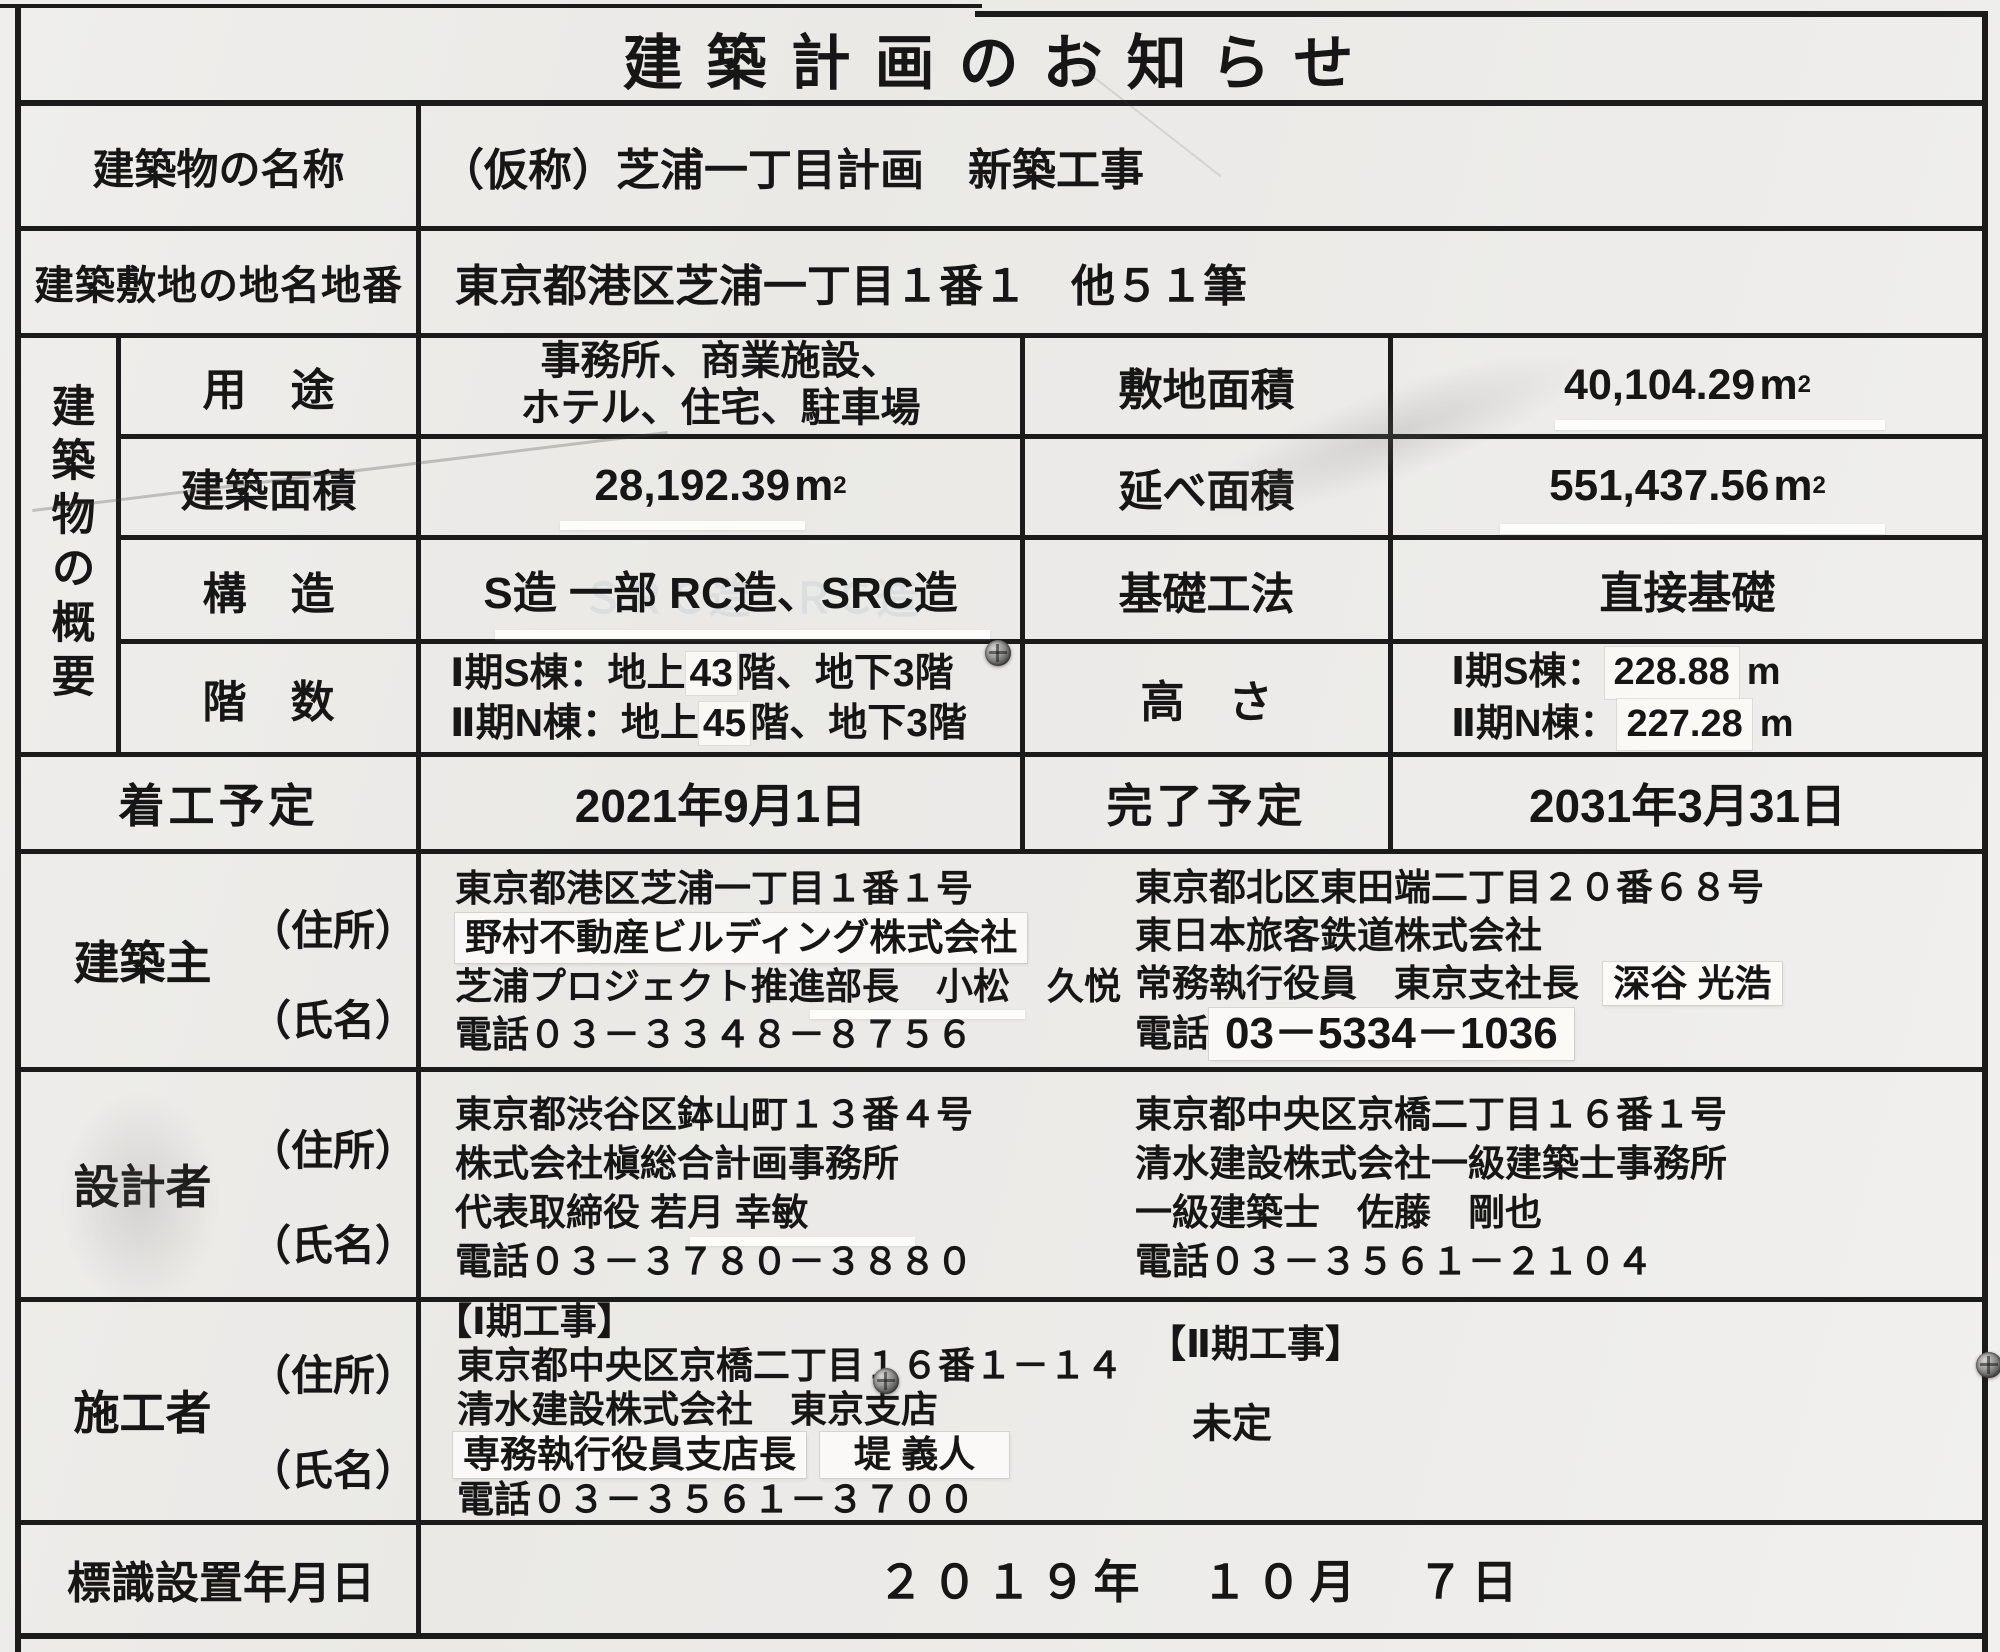 The width and height of the screenshot is (2000, 1652). What do you see at coordinates (1534, 723) in the screenshot?
I see `height-line2-prefix: Ⅱ期N棟：` at bounding box center [1534, 723].